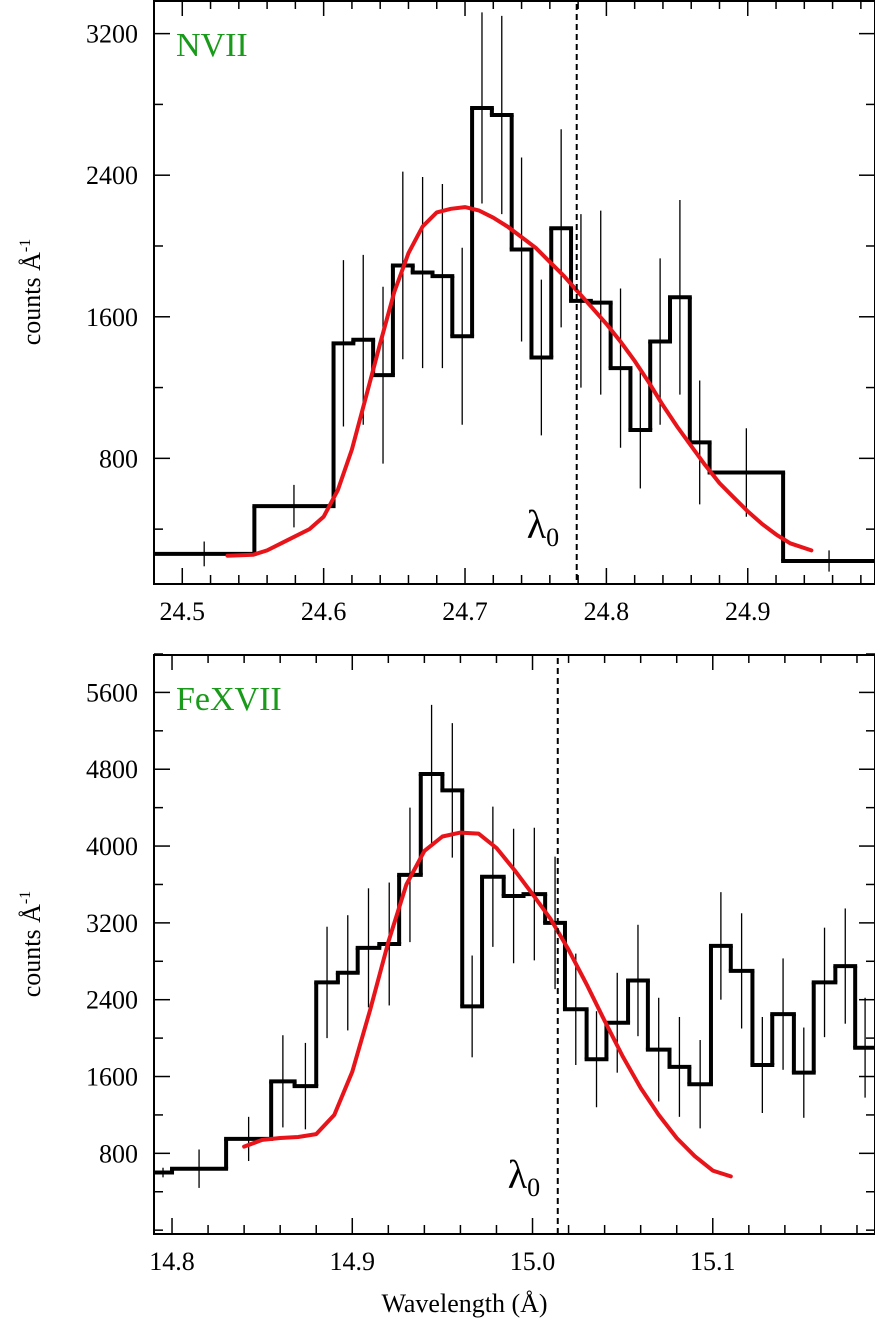 This screenshot has height=1328, width=875. I want to click on x-tick-label: 24.9, so click(748, 611).